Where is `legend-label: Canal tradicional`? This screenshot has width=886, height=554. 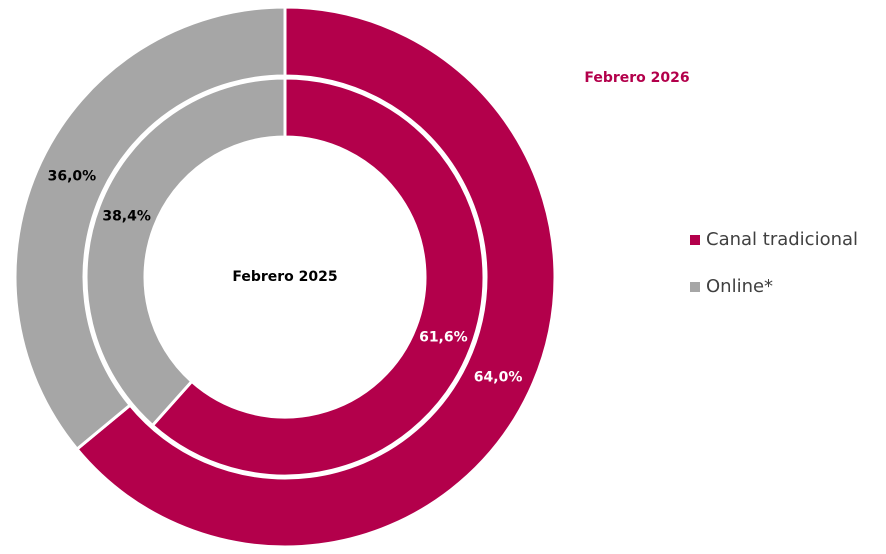 legend-label: Canal tradicional is located at coordinates (782, 239).